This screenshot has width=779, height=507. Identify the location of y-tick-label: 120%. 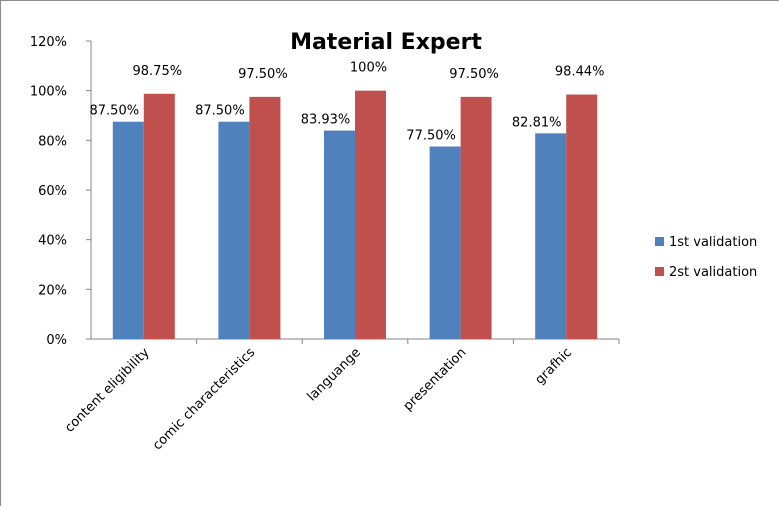
(48, 42).